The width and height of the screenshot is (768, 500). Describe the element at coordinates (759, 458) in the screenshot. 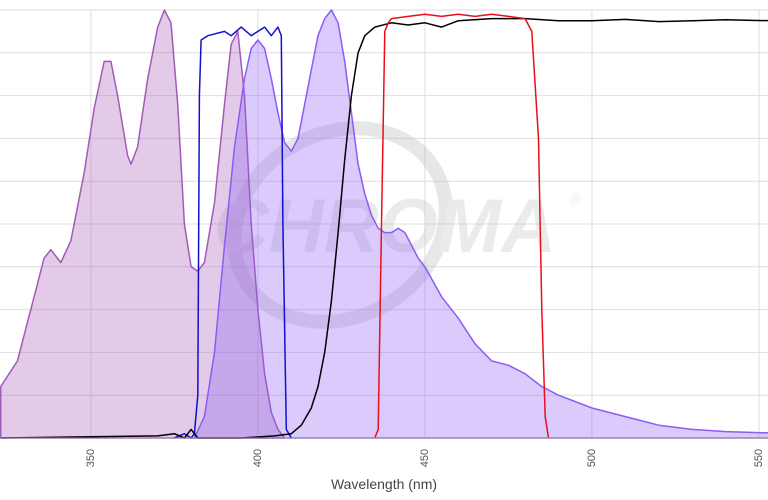

I see `x-tick-label: 550` at that location.